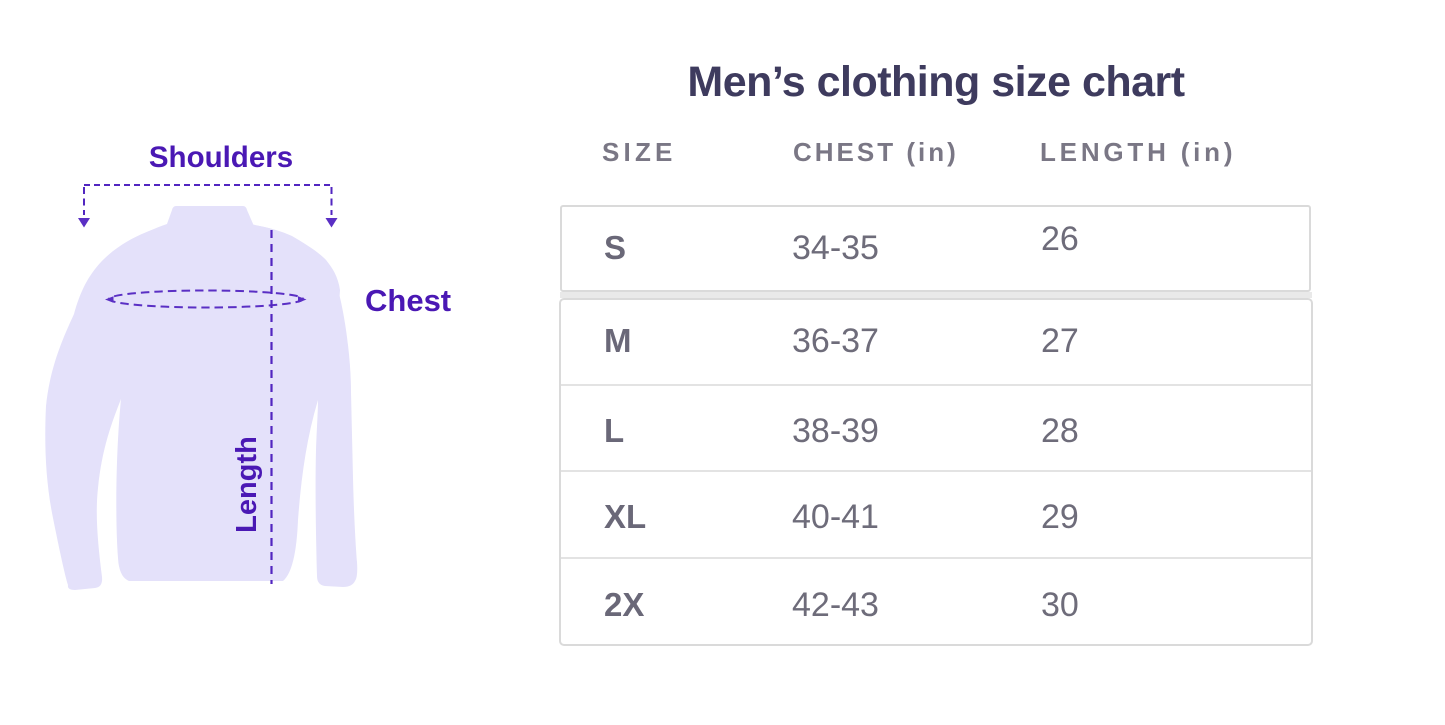 The height and width of the screenshot is (725, 1445). I want to click on svg-text: Chest, so click(408, 300).